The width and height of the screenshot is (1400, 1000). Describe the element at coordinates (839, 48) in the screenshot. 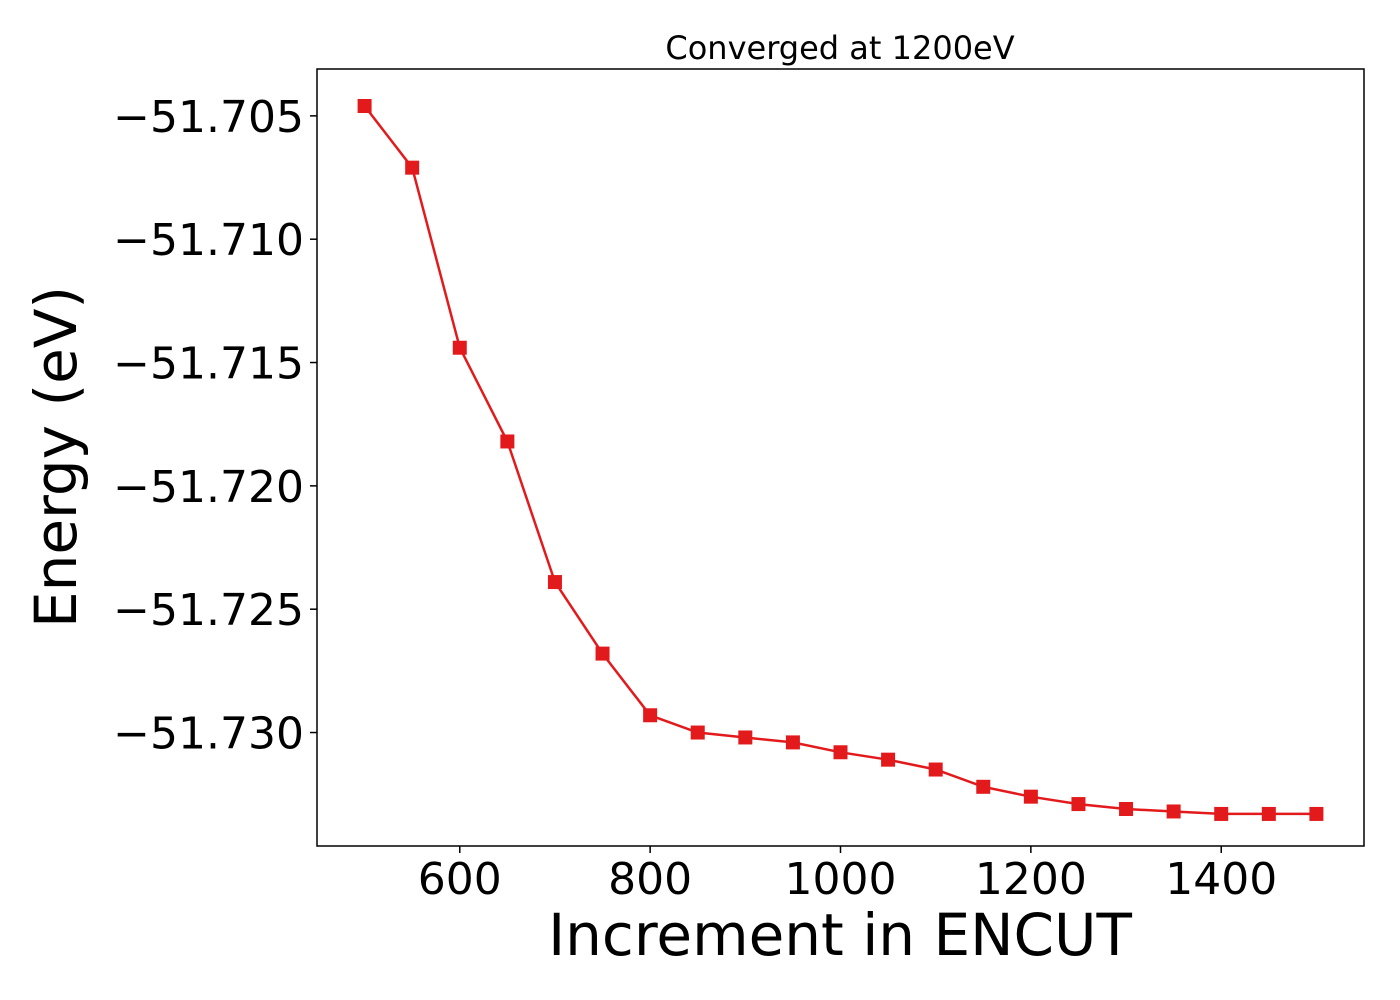

I see `chart-title: Converged at 1200eV` at that location.